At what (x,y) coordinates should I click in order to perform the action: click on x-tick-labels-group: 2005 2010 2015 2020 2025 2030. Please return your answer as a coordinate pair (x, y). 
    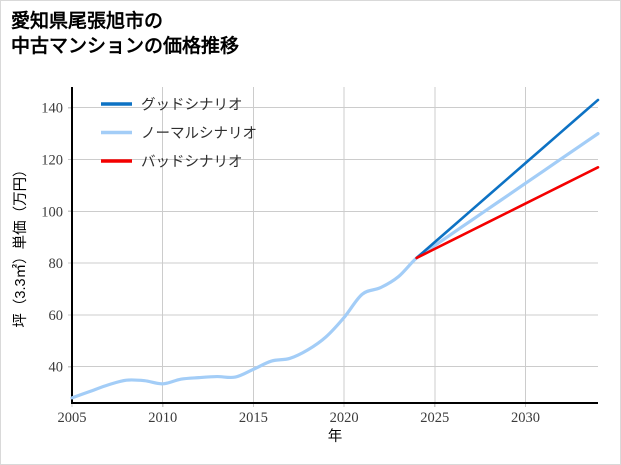
    Looking at the image, I should click on (299, 418).